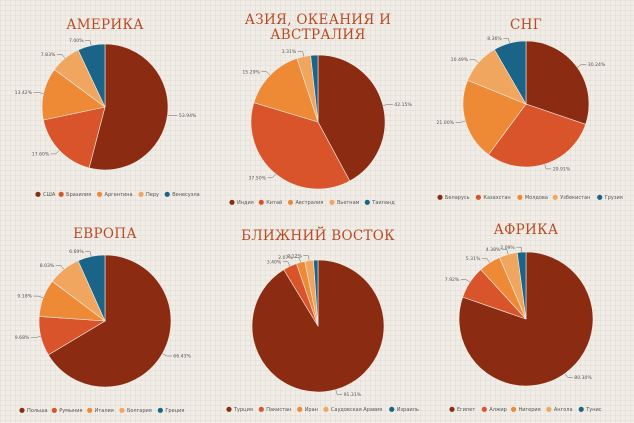  What do you see at coordinates (99, 194) in the screenshot?
I see `legend-marker-аргентина` at bounding box center [99, 194].